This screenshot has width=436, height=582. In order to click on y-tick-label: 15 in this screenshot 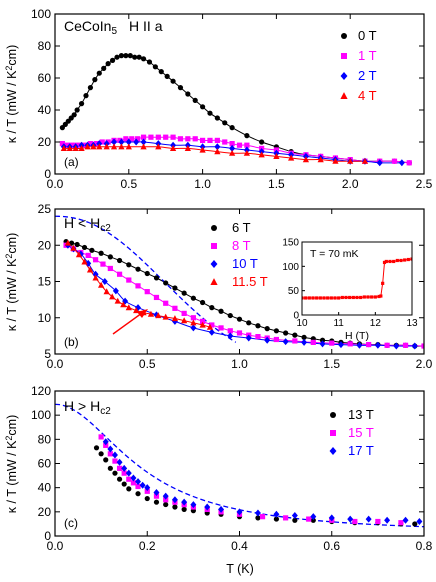, I will do `click(45, 282)`.